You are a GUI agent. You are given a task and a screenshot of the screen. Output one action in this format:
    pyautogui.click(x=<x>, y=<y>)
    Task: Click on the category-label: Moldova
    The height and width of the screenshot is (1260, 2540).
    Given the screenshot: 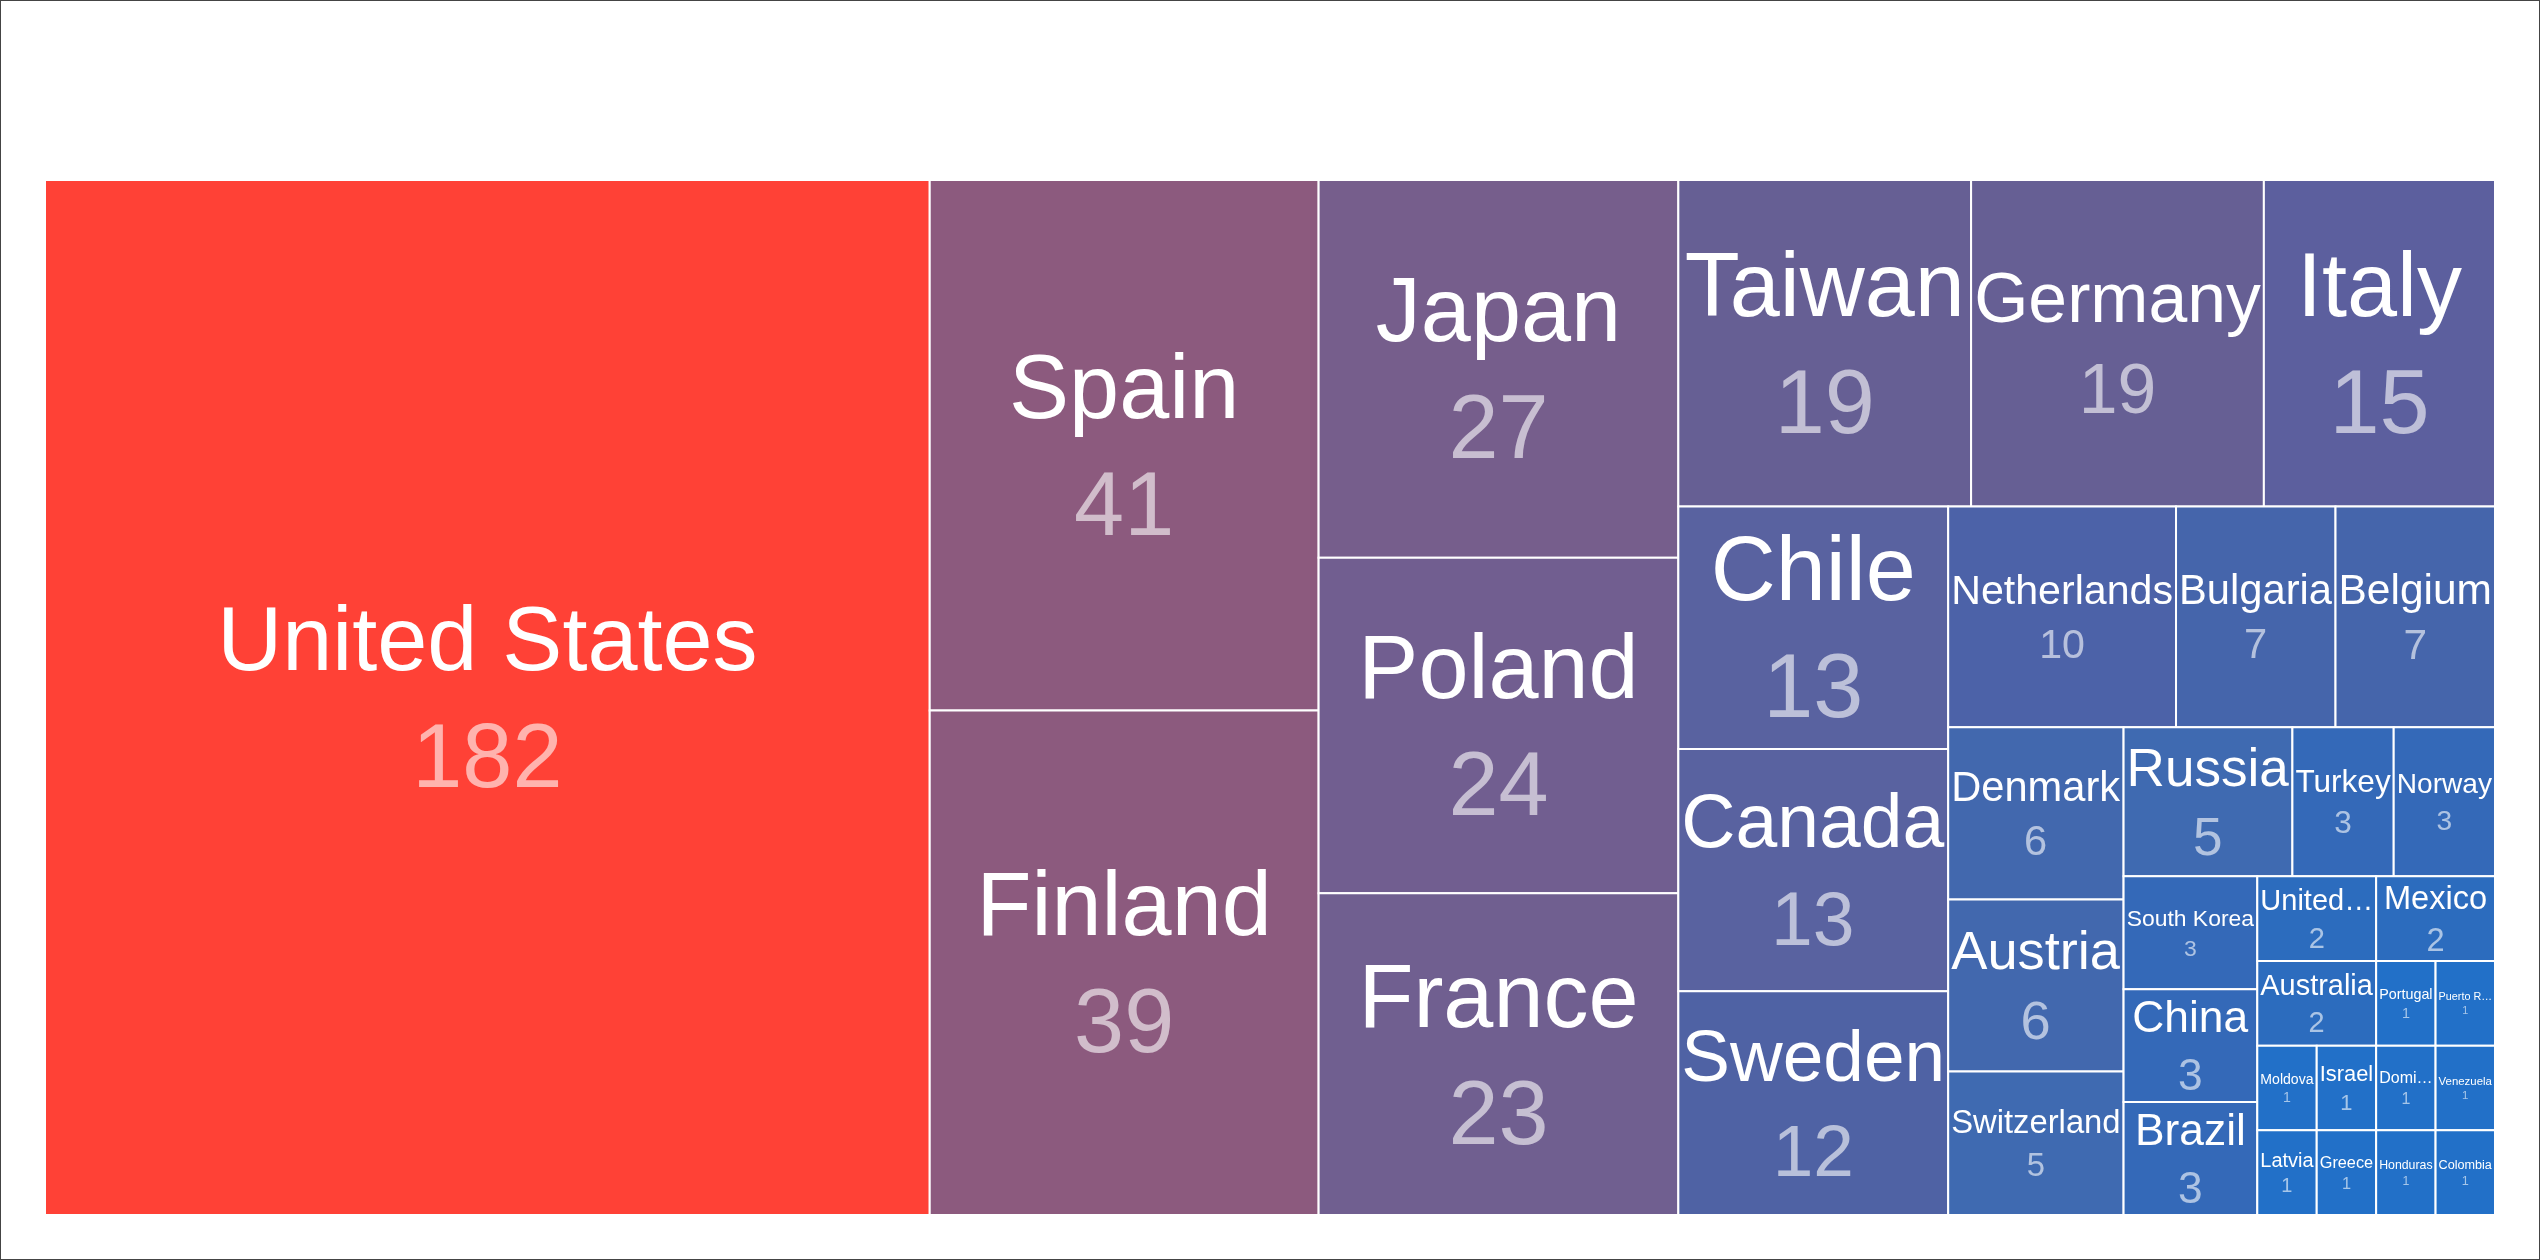 What is the action you would take?
    pyautogui.click(x=2287, y=1078)
    